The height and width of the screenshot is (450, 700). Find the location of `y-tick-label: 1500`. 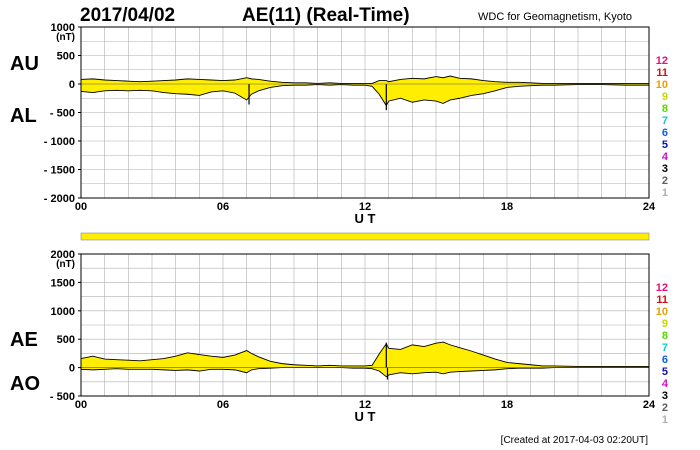

y-tick-label: 1500 is located at coordinates (63, 283).